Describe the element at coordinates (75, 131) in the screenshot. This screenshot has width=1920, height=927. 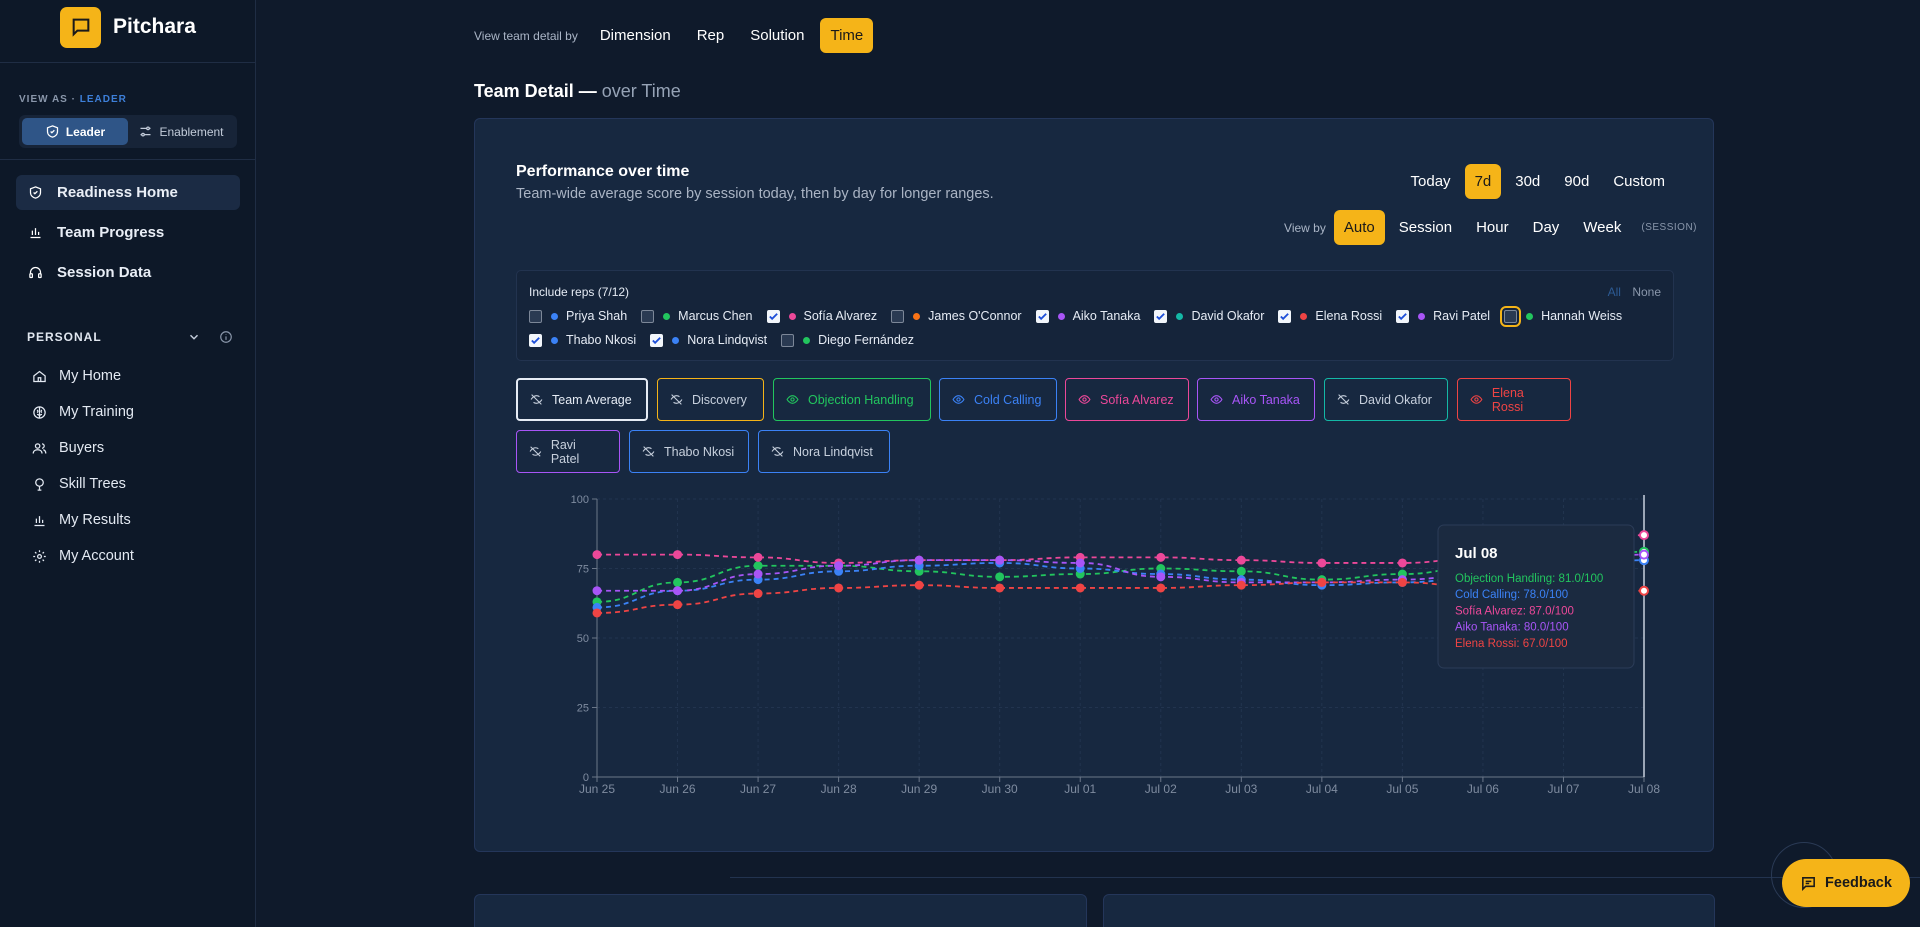
I see `view-as-leader-button: Leader` at that location.